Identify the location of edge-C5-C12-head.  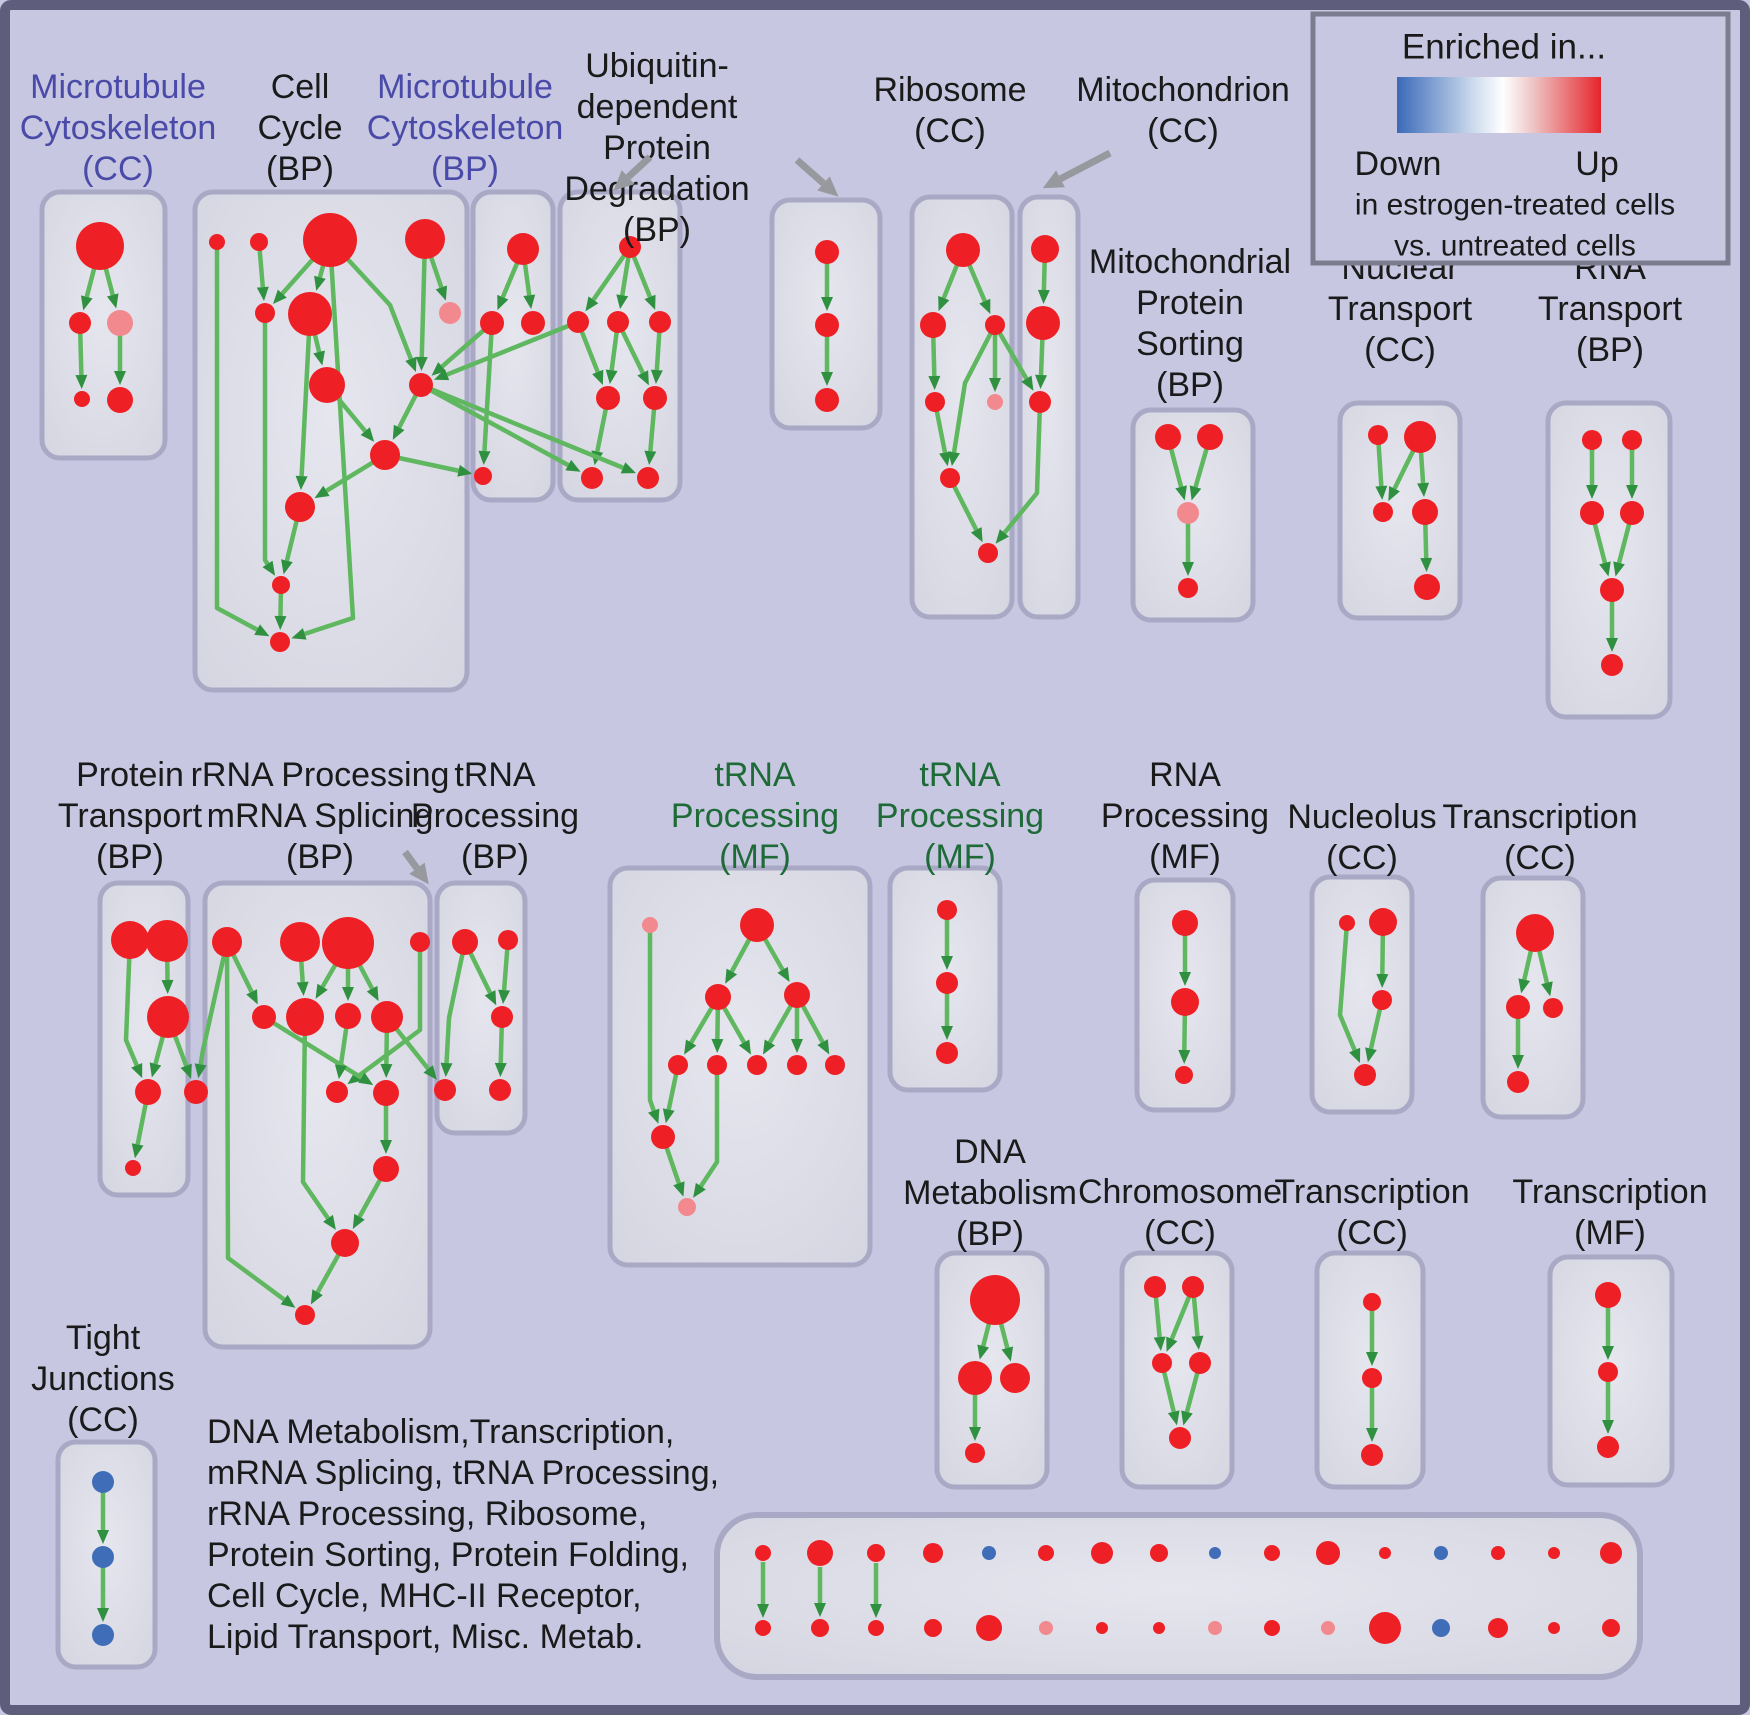
(269, 568).